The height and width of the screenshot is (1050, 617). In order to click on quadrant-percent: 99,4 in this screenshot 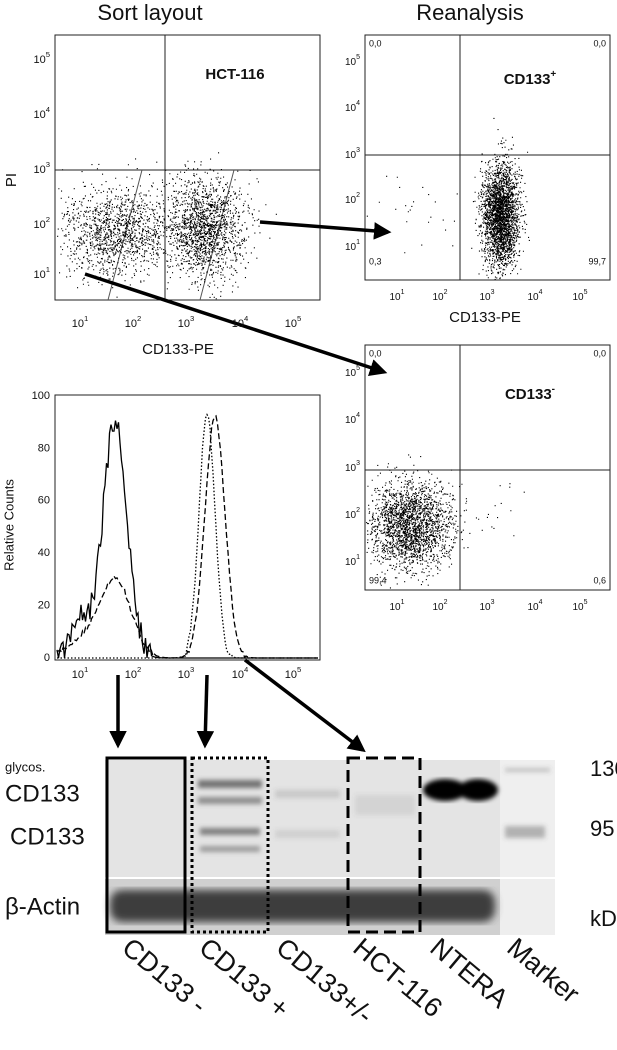, I will do `click(378, 580)`.